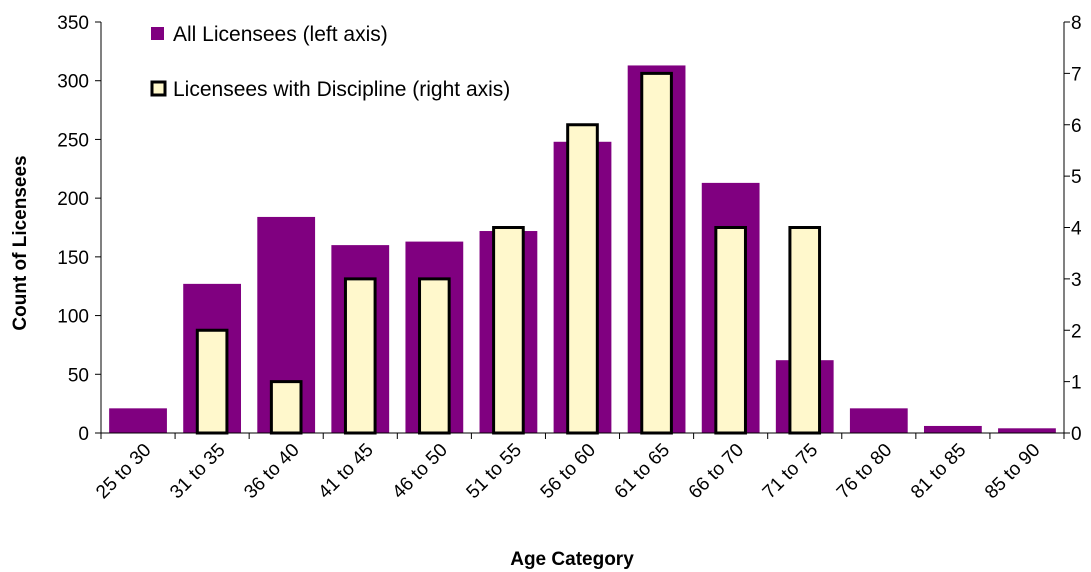  I want to click on x-tick-label: 41 to 45, so click(345, 471).